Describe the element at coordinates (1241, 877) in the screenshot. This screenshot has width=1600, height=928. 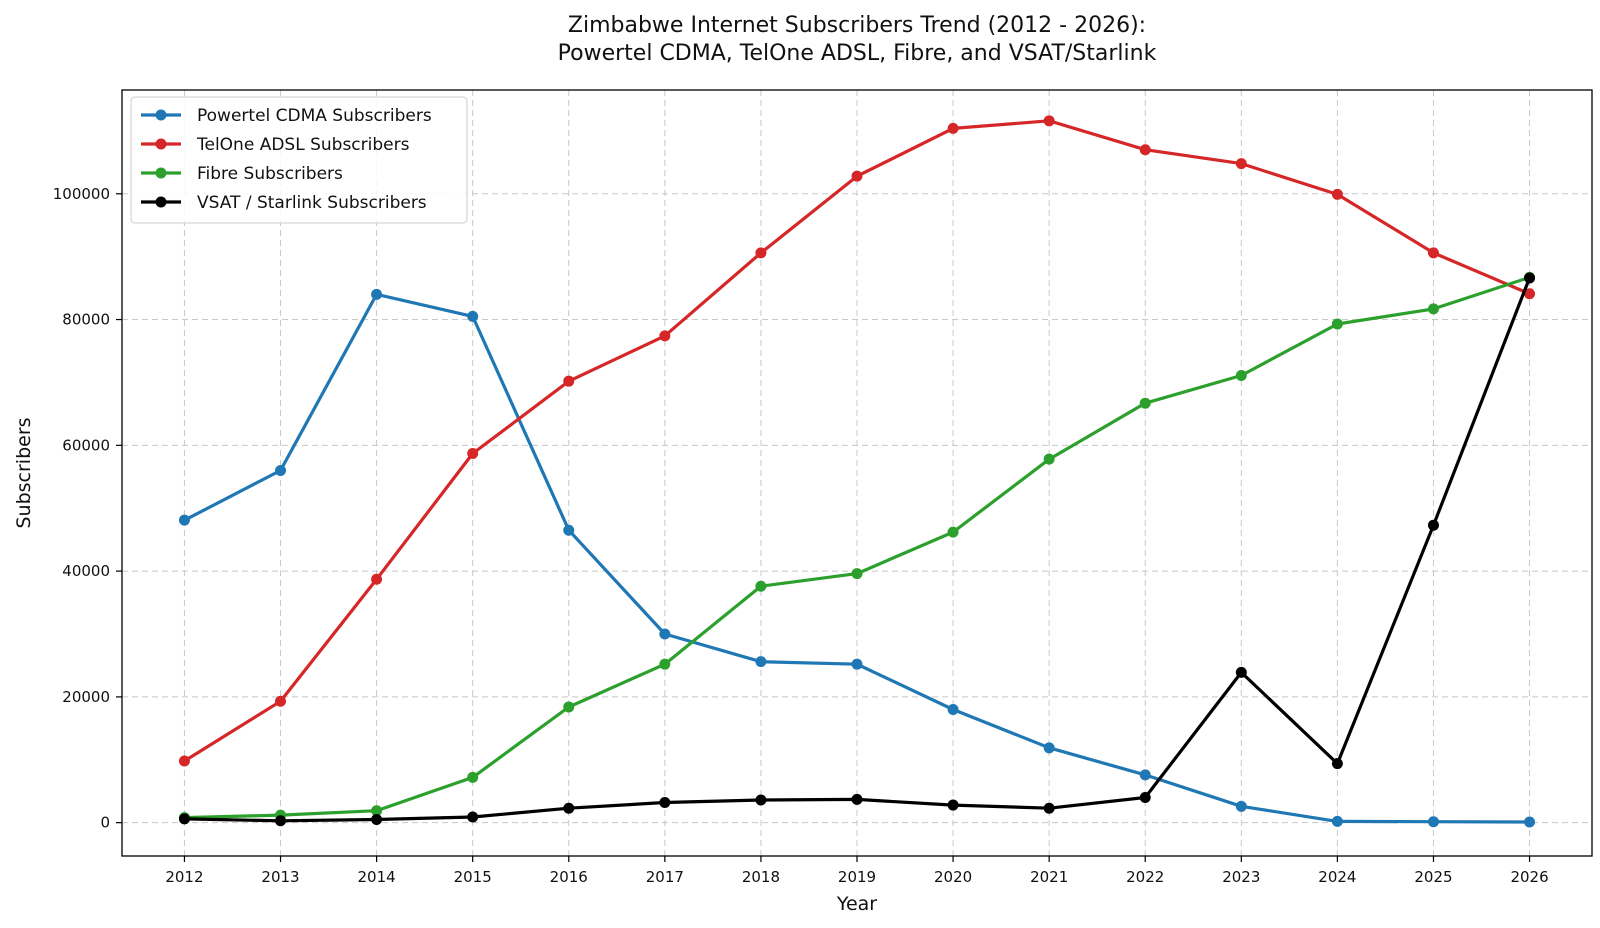
I see `x-tick-label: 2023` at that location.